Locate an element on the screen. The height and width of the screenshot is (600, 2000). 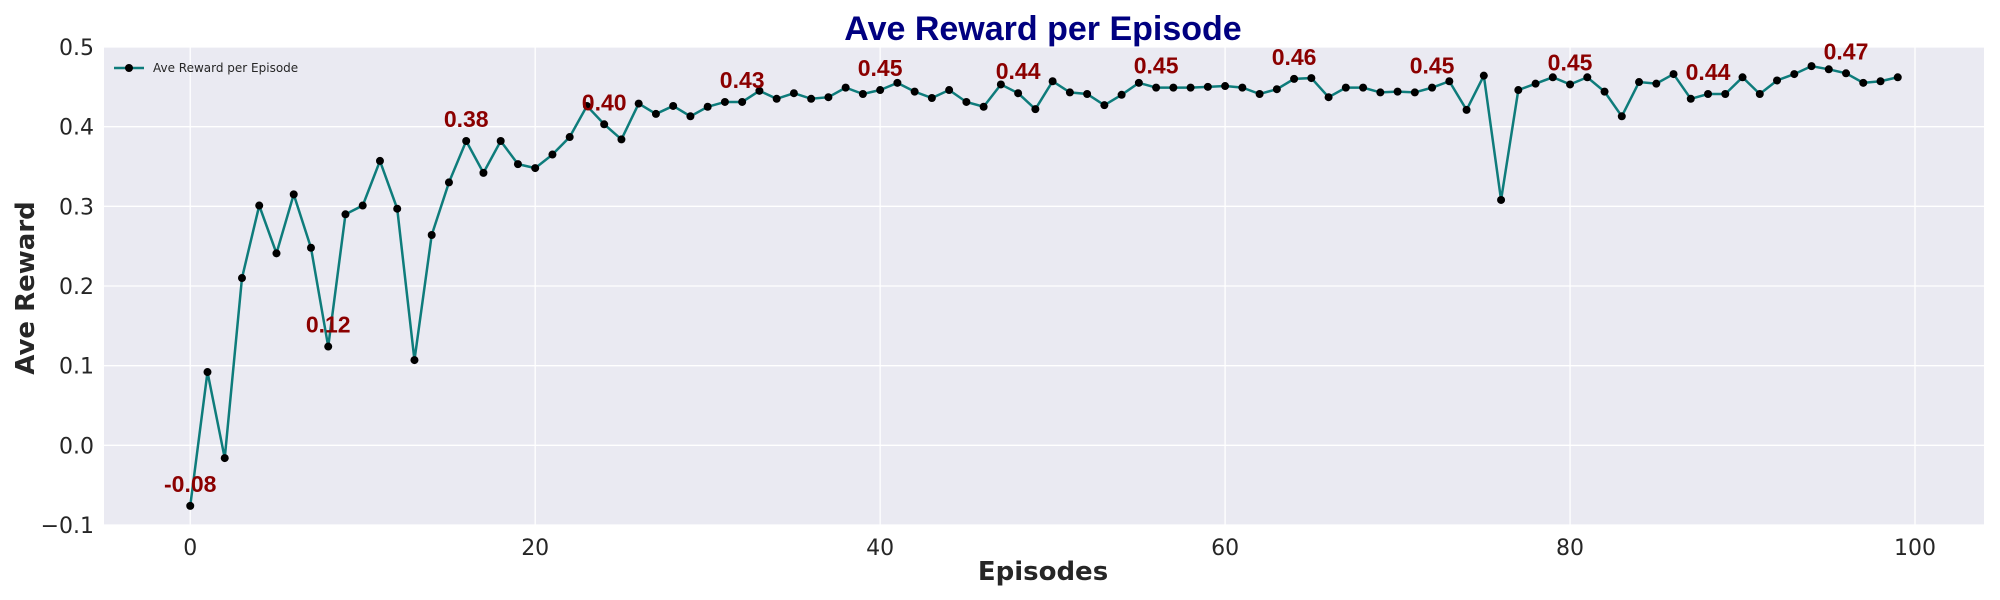
y-tick-label-6: 0.5 is located at coordinates (76, 48).